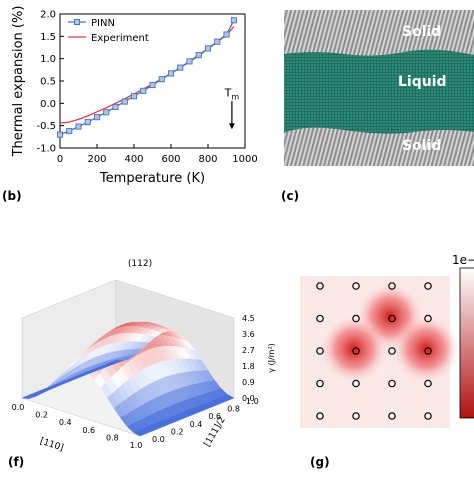 This screenshot has width=474, height=478. Describe the element at coordinates (177, 431) in the screenshot. I see `y-tick-label: 0.2` at that location.